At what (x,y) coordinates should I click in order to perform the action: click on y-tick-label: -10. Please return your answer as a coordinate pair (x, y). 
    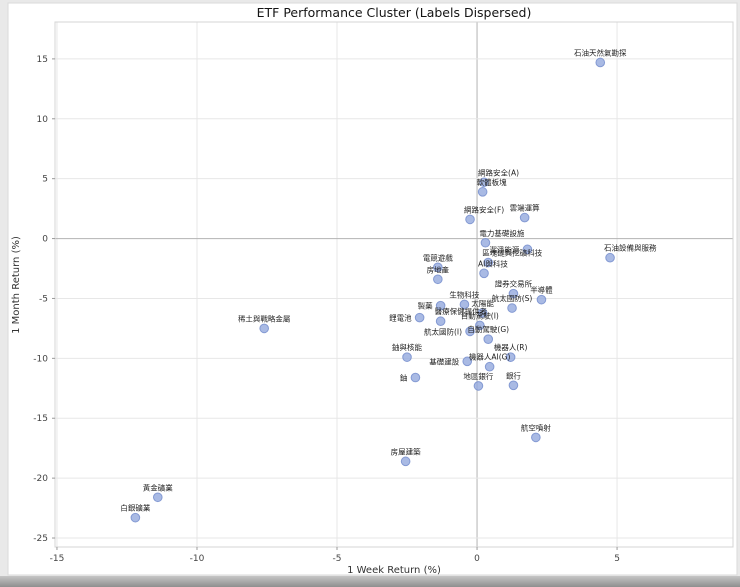
    Looking at the image, I should click on (40, 359).